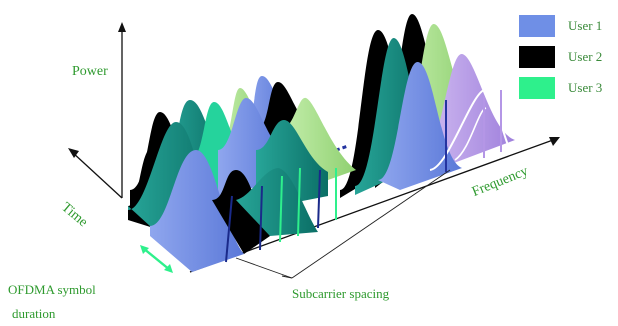 The image size is (618, 326). Describe the element at coordinates (73, 153) in the screenshot. I see `time-axis-arrow` at that location.